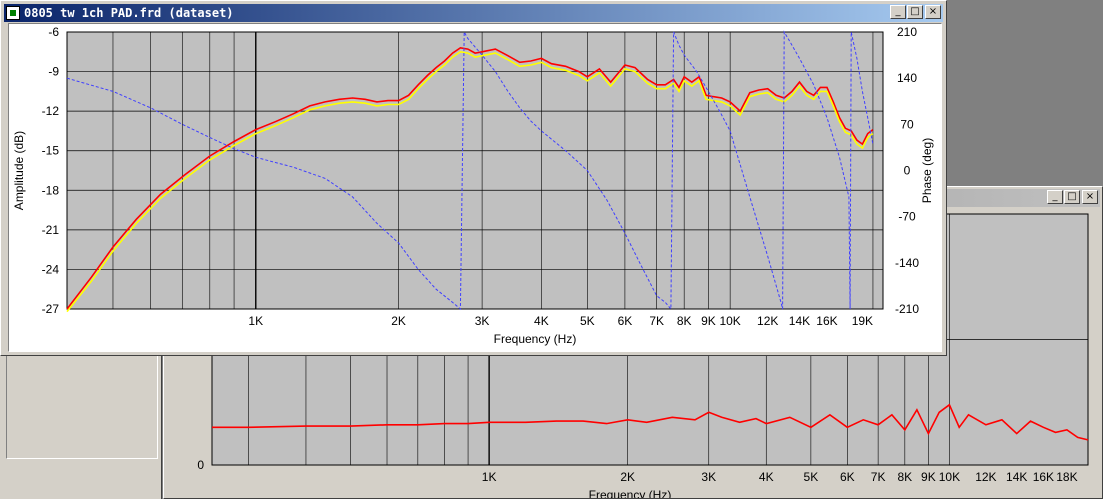  Describe the element at coordinates (13, 13) in the screenshot. I see `app-icon` at that location.